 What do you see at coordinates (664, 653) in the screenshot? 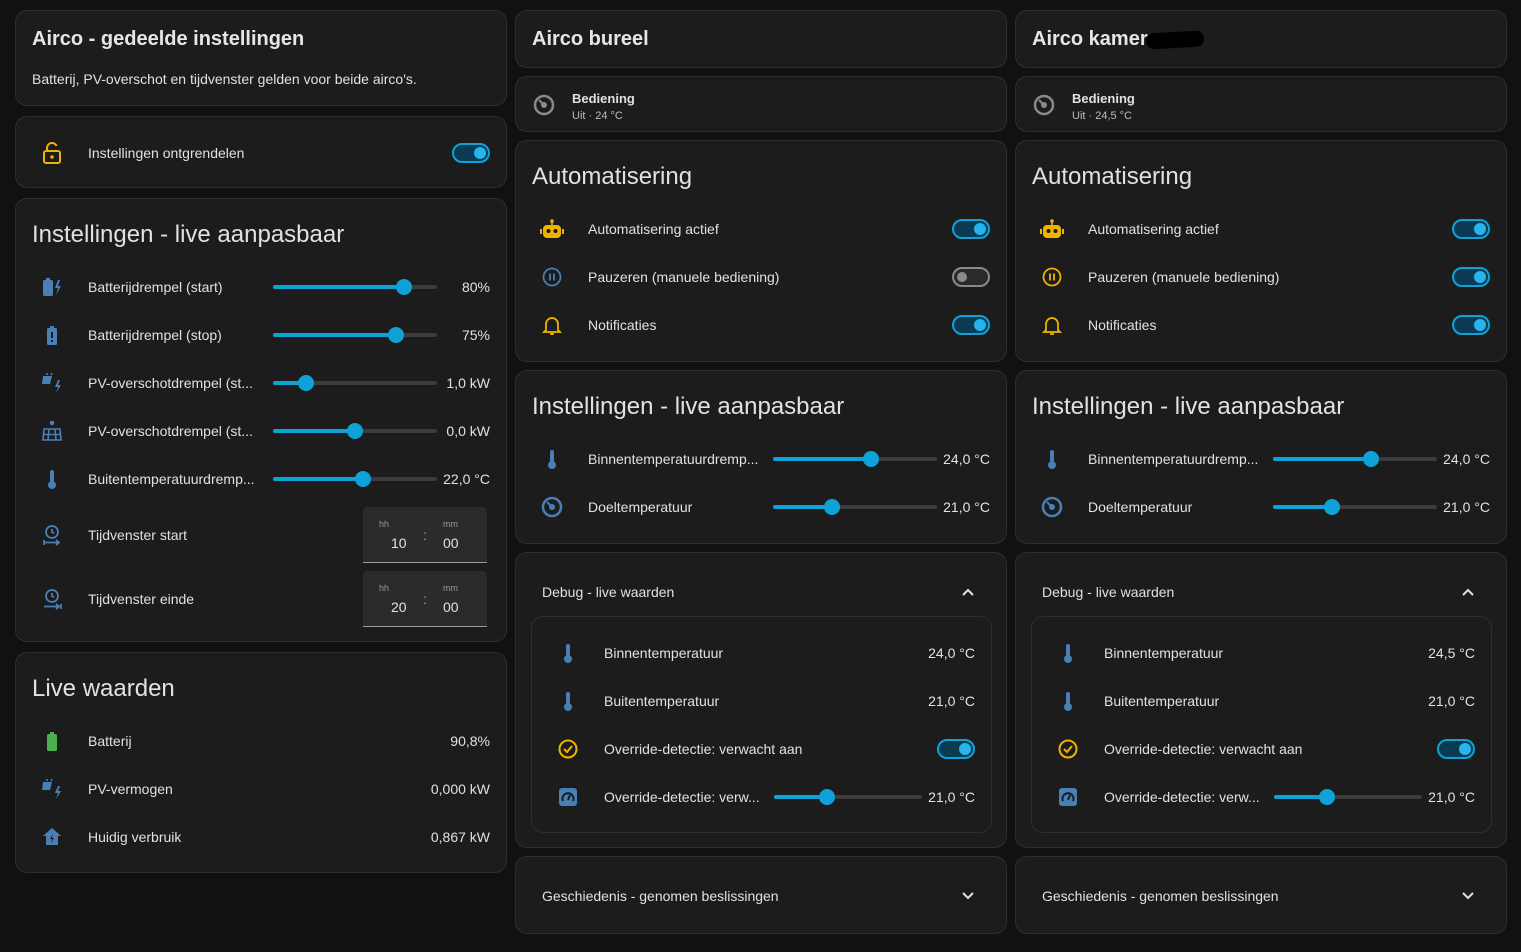
I see `debug-label: Binnentemperatuur` at bounding box center [664, 653].